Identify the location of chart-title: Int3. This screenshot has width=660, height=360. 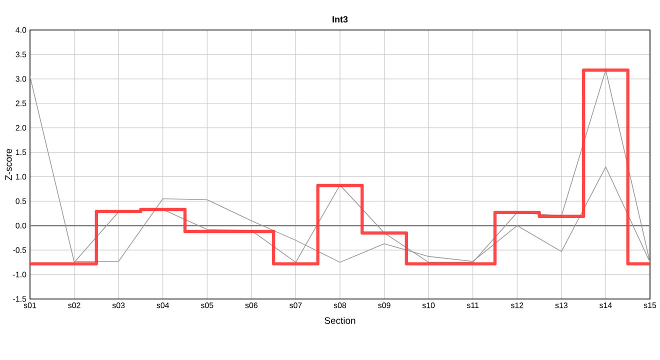
(340, 19).